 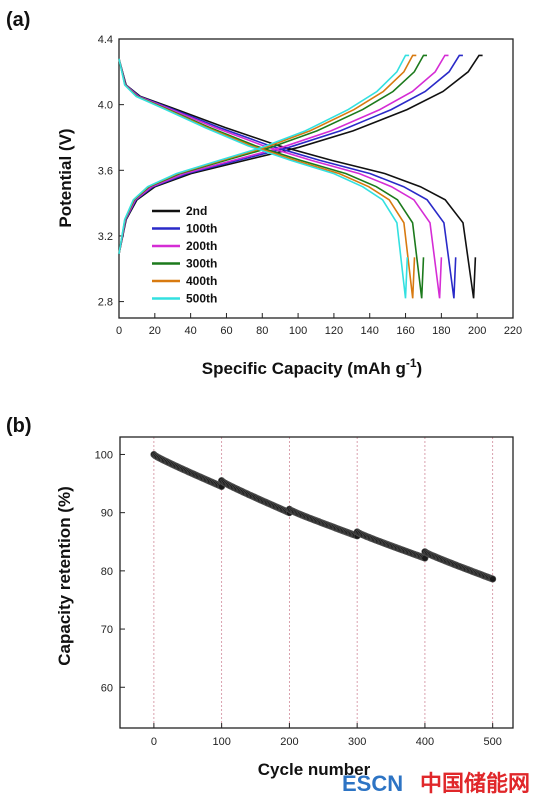 What do you see at coordinates (191, 331) in the screenshot?
I see `panel-a-xtick-label: 40` at bounding box center [191, 331].